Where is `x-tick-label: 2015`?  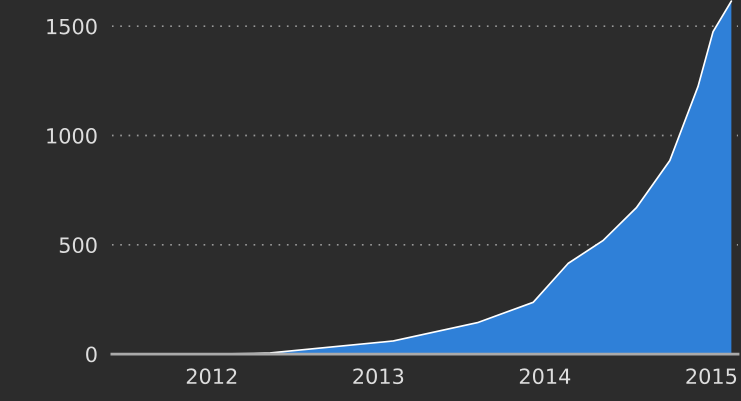 x-tick-label: 2015 is located at coordinates (711, 376).